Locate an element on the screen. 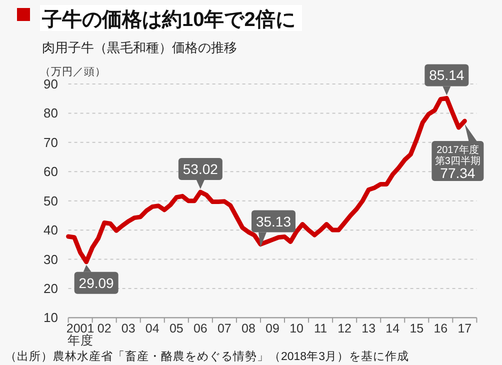 The width and height of the screenshot is (502, 365). annotation: 85.14 is located at coordinates (446, 75).